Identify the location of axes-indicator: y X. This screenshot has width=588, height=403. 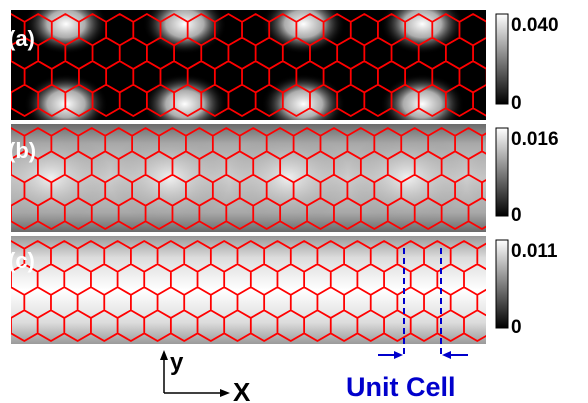
(205, 376).